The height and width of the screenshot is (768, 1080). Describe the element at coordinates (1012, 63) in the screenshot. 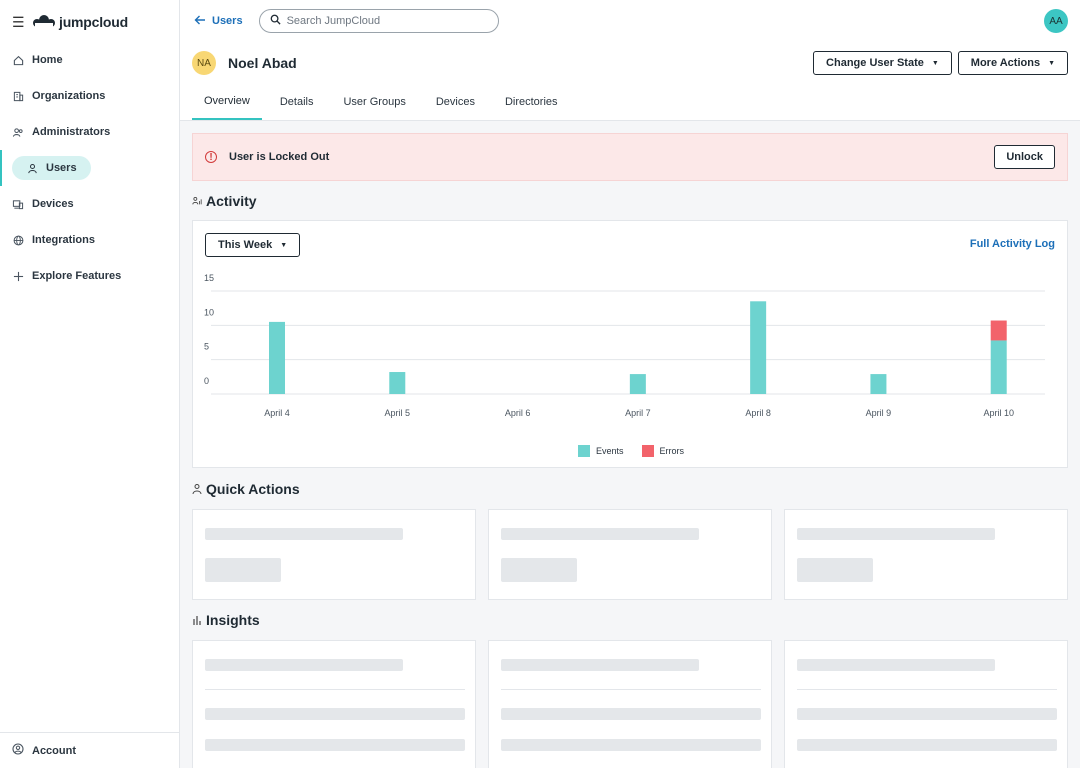

I see `more-actions-button: More Actions ▼` at that location.